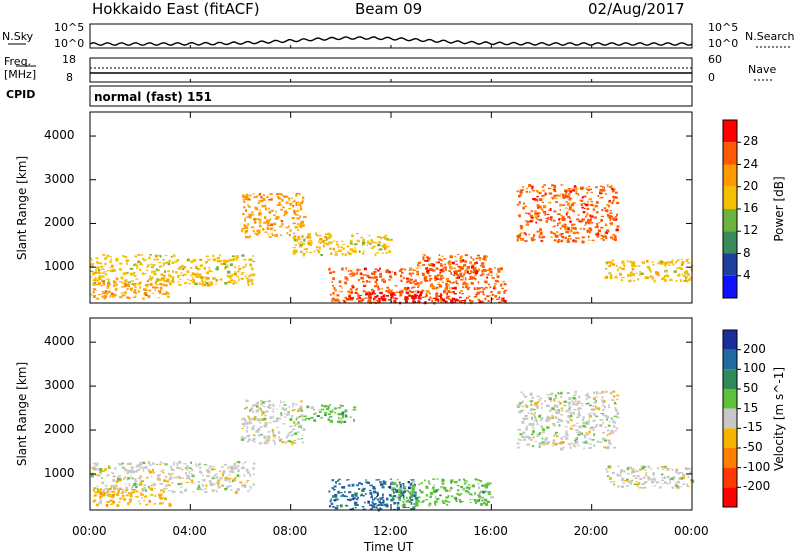  I want to click on power-colorbar-label-5: 8, so click(747, 252).